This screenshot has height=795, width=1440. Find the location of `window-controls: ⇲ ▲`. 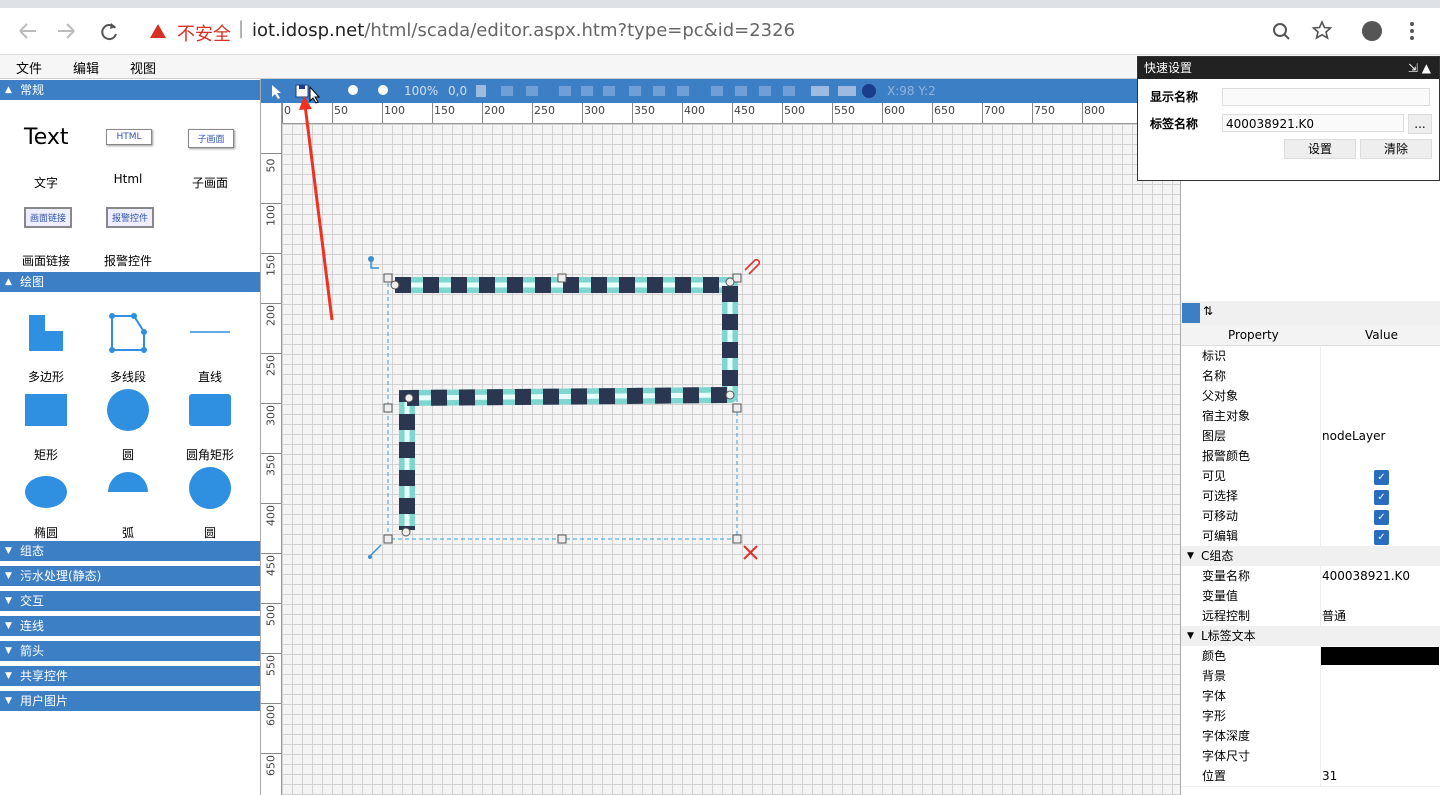

window-controls: ⇲ ▲ is located at coordinates (1419, 68).